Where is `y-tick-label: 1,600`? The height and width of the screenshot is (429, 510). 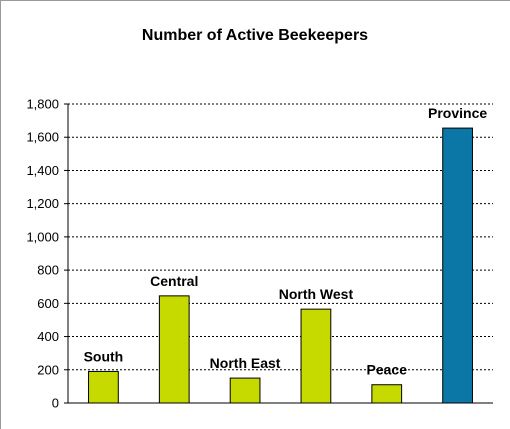 y-tick-label: 1,600 is located at coordinates (42, 137).